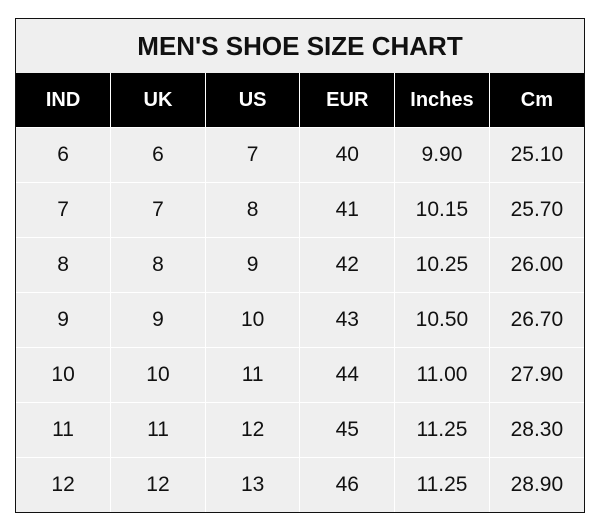 Image resolution: width=605 pixels, height=521 pixels. Describe the element at coordinates (300, 45) in the screenshot. I see `chart-title: MEN'S SHOE SIZE CHART` at that location.